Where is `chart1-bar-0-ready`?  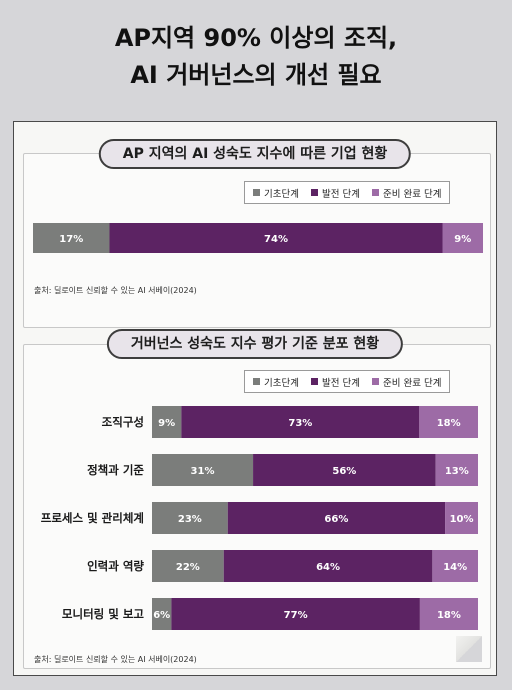
chart1-bar-0-ready is located at coordinates (462, 238).